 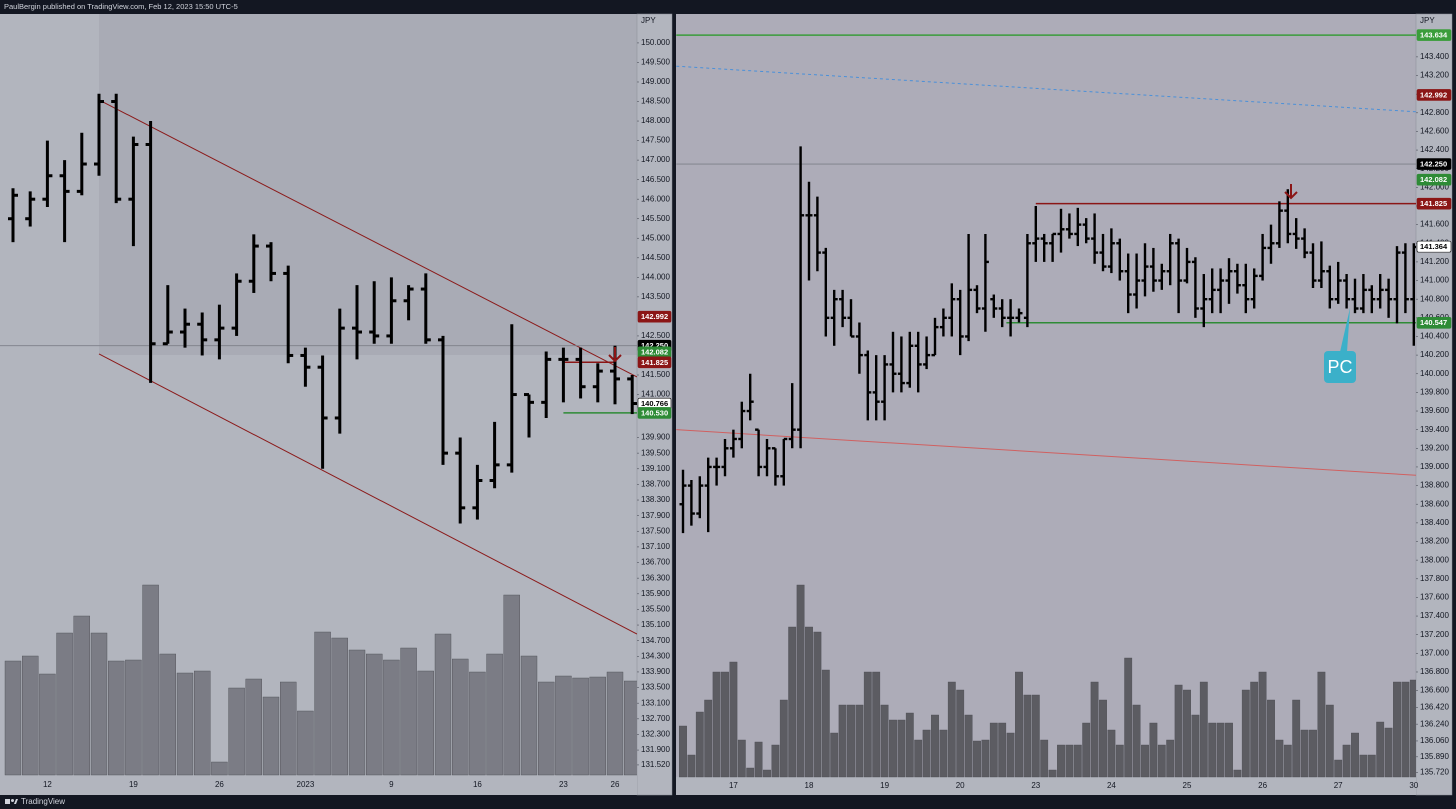 I want to click on price-label-text: 141.825, so click(x=654, y=362).